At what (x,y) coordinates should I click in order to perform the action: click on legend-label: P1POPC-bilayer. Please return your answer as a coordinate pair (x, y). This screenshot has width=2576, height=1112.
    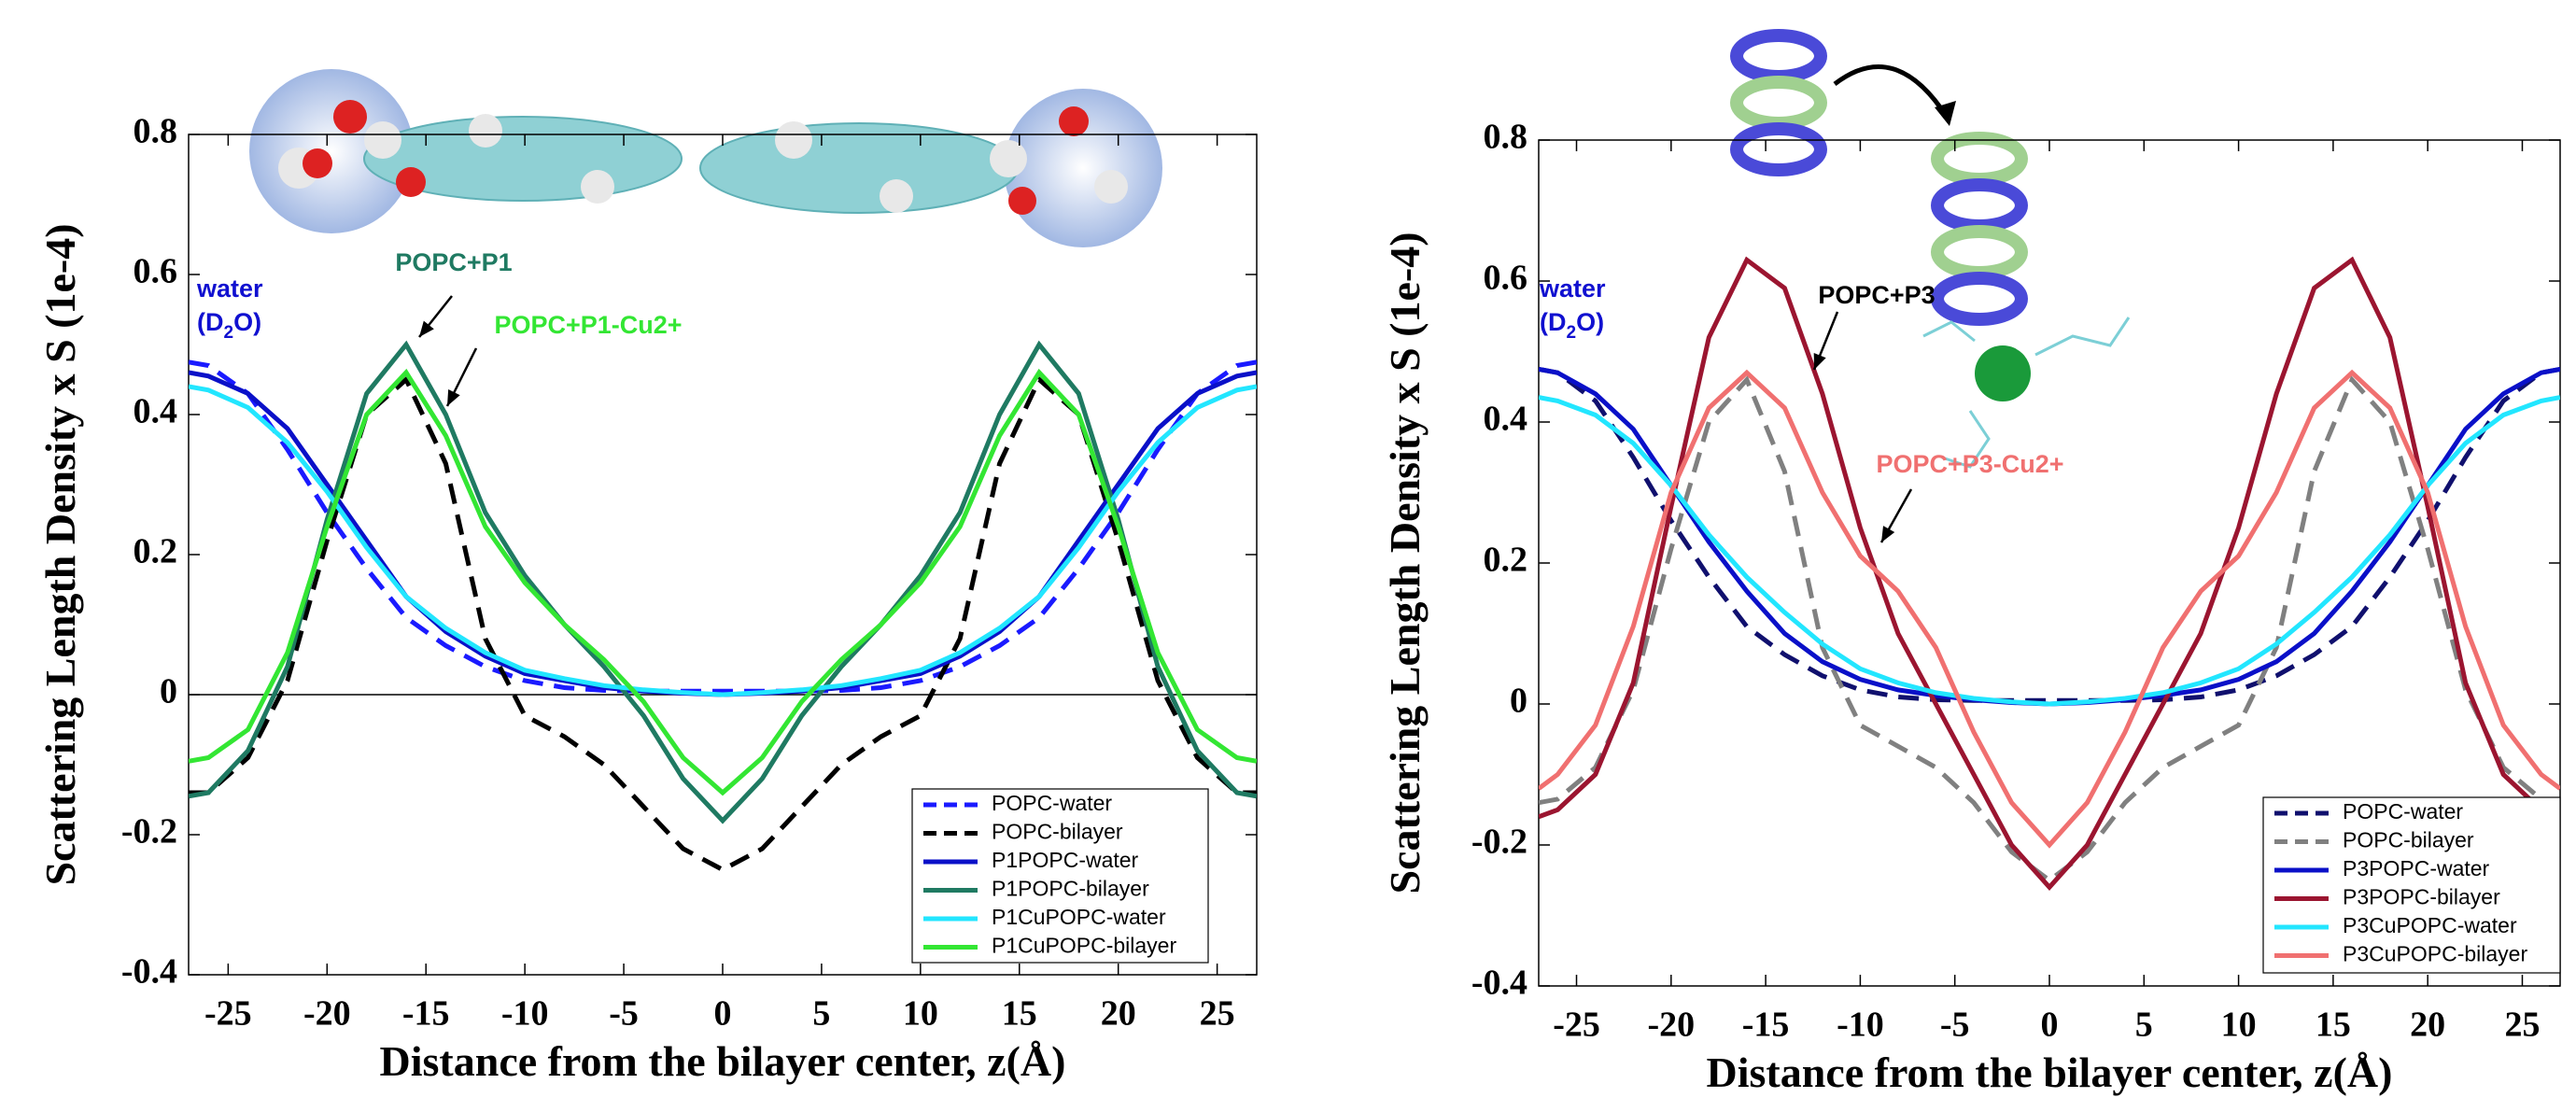
    Looking at the image, I should click on (1070, 889).